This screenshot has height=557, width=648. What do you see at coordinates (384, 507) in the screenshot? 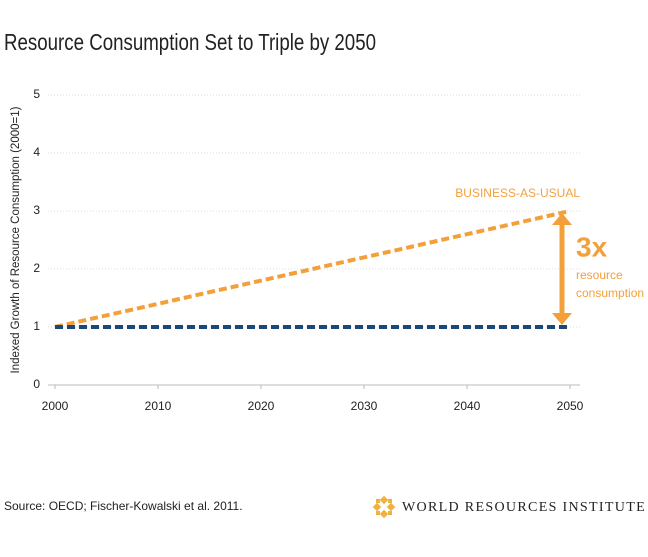
I see `logo-mark` at bounding box center [384, 507].